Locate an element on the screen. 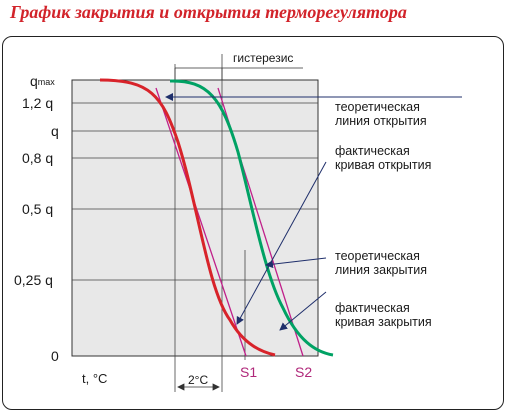 Image resolution: width=508 pixels, height=413 pixels. annotation-actual-closing: фактическая кривая закрытия is located at coordinates (383, 315).